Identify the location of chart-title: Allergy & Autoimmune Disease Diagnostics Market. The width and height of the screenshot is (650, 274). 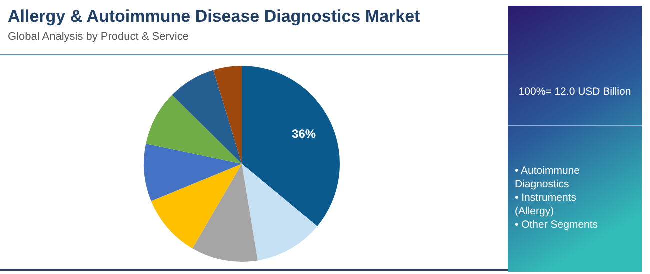
(214, 16).